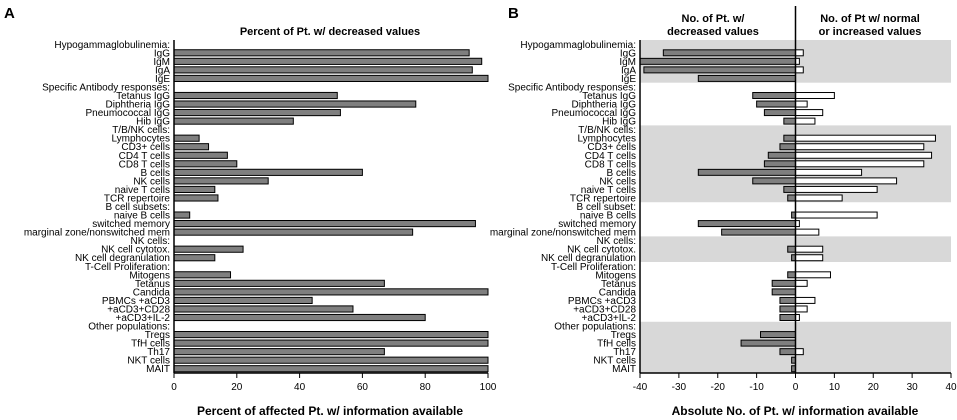 This screenshot has width=957, height=420. I want to click on bar-normal-igg, so click(799, 53).